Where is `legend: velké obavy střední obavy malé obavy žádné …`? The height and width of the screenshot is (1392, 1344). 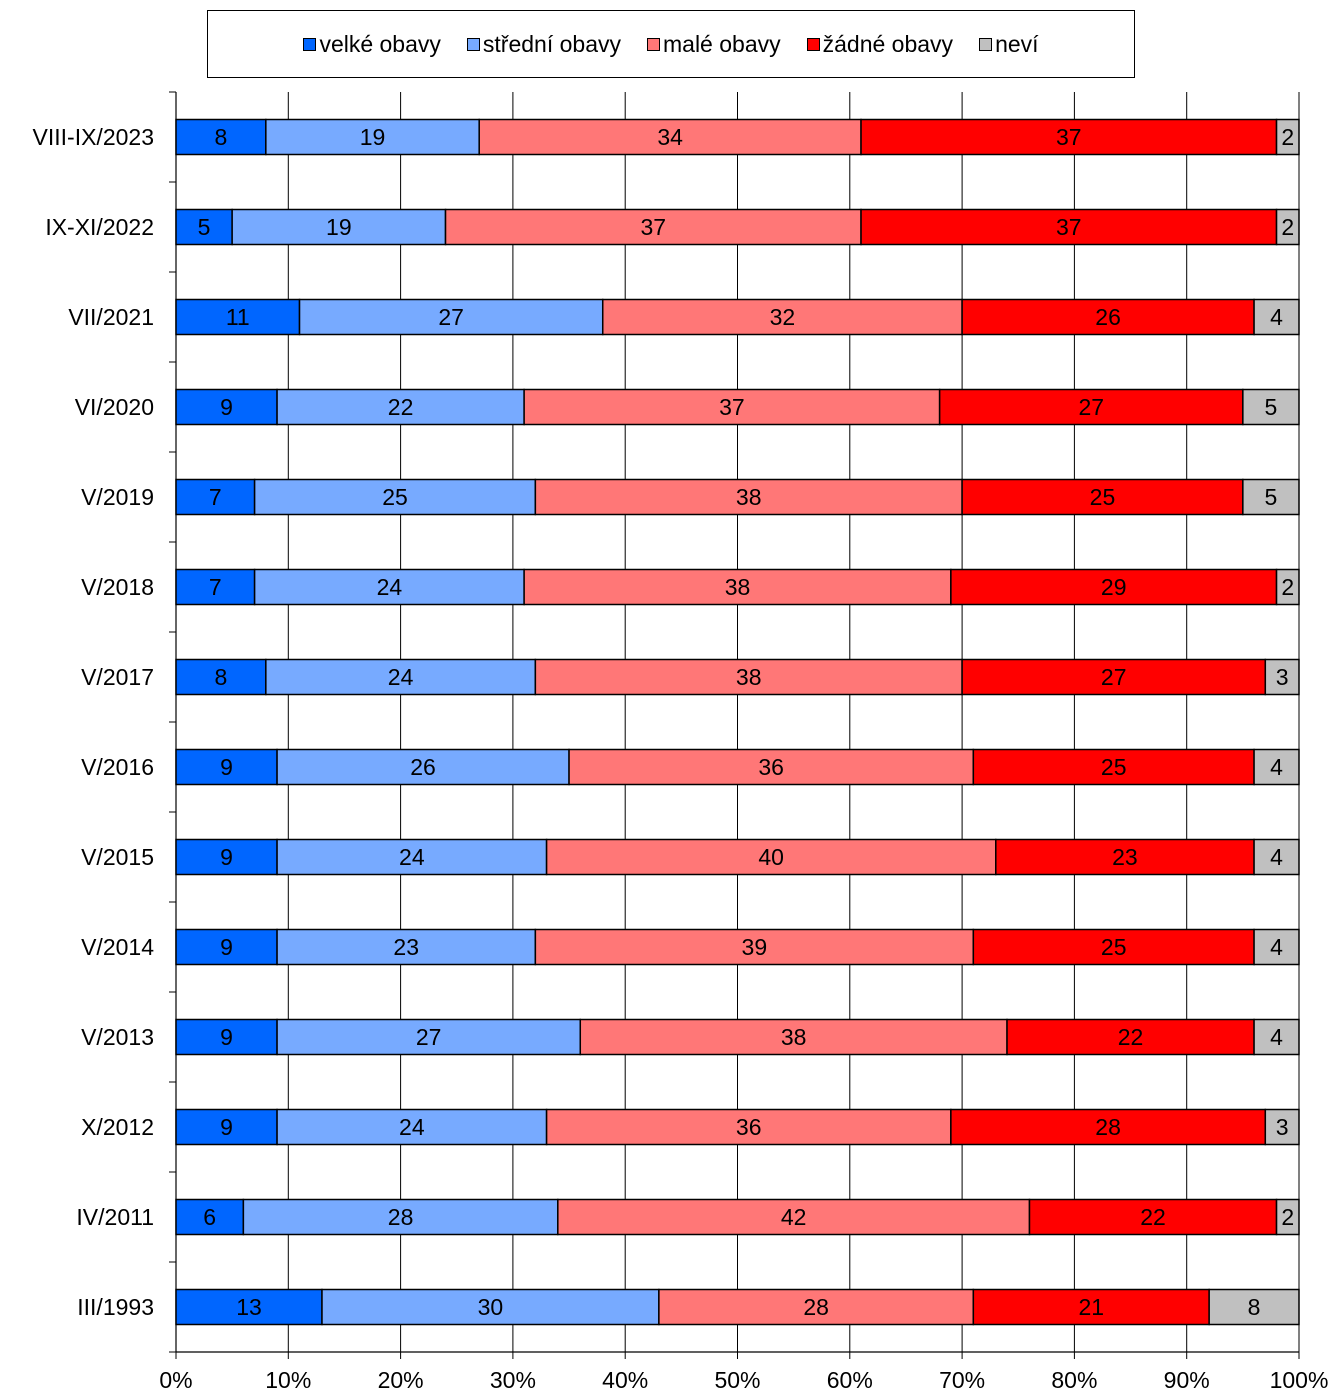
legend: velké obavy střední obavy malé obavy žádné … is located at coordinates (671, 44).